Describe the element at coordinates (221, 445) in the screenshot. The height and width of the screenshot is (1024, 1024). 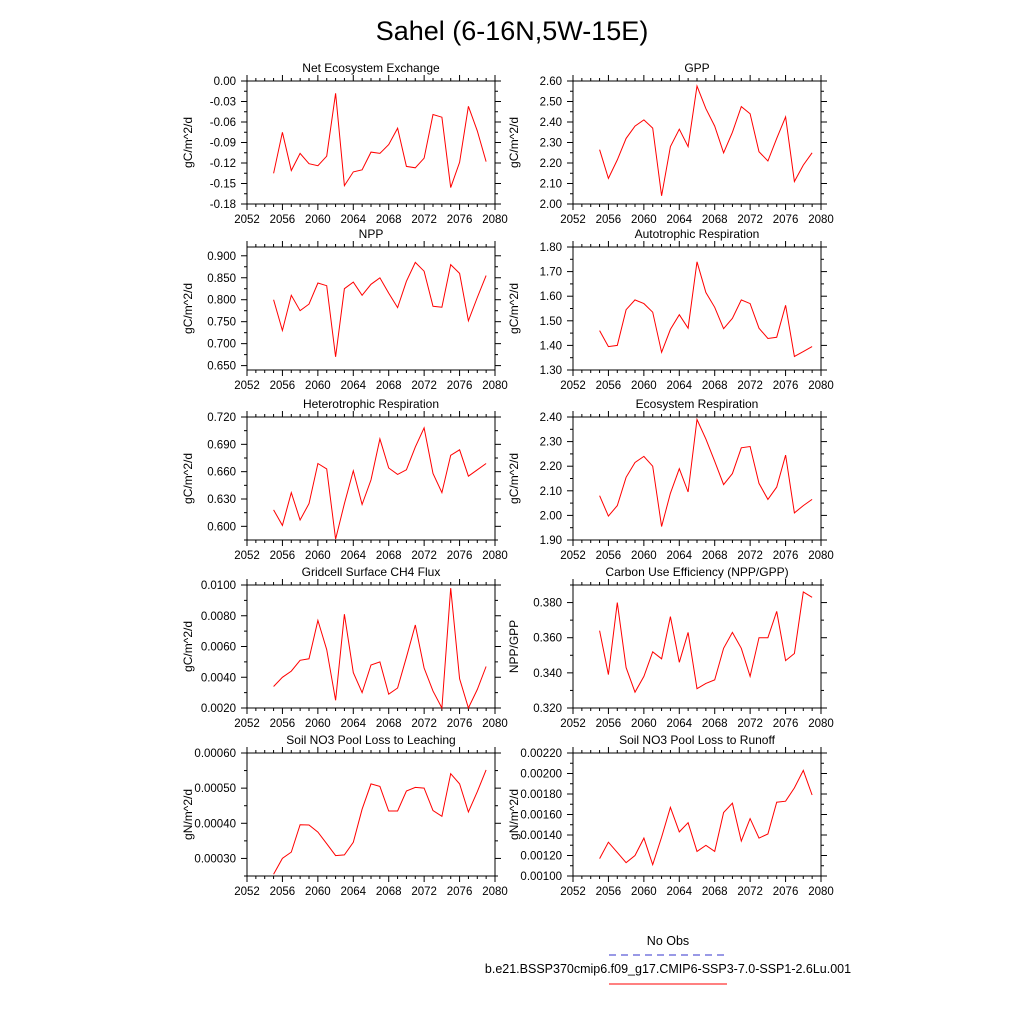
I see `y-tick-label: 0.690` at that location.